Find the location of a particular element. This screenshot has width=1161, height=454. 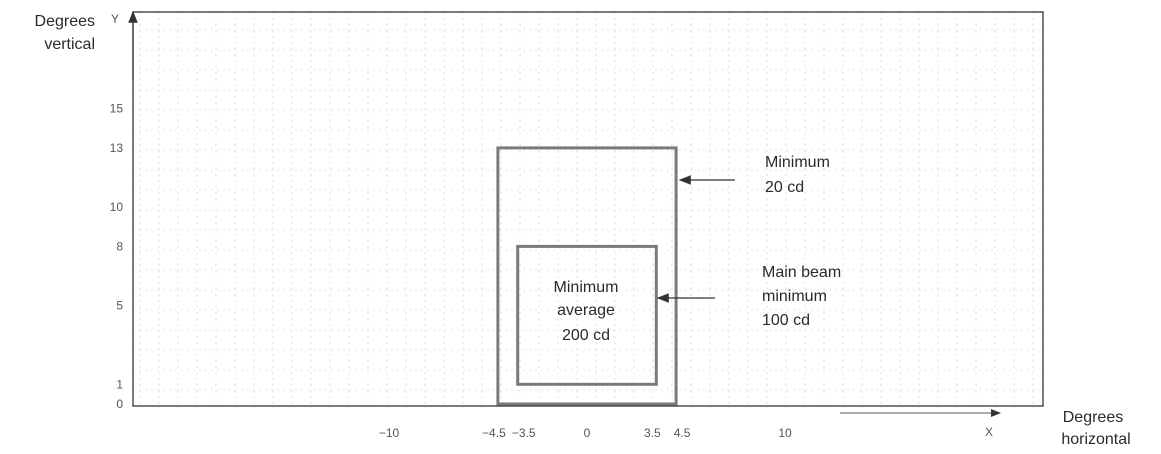

y-tick-label: 5 is located at coordinates (119, 306).